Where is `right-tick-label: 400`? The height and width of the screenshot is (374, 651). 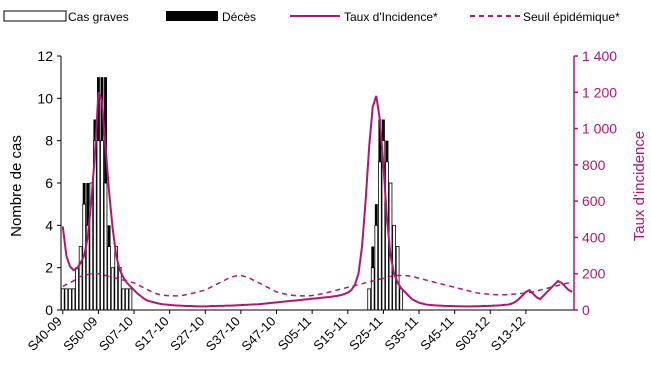
right-tick-label: 400 is located at coordinates (594, 237).